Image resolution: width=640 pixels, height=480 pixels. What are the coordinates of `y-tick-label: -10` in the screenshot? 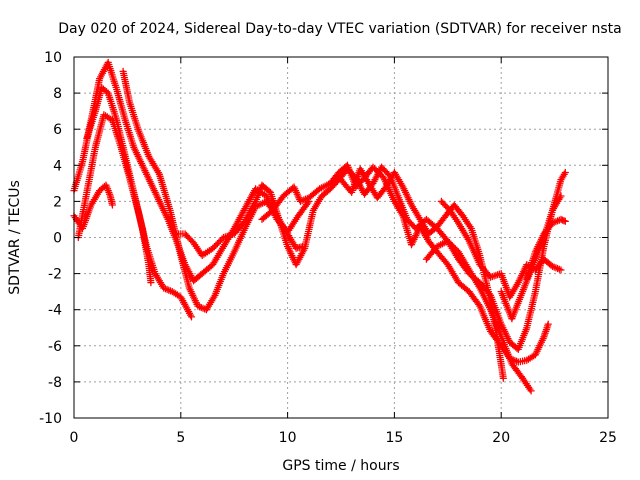 It's located at (50, 419).